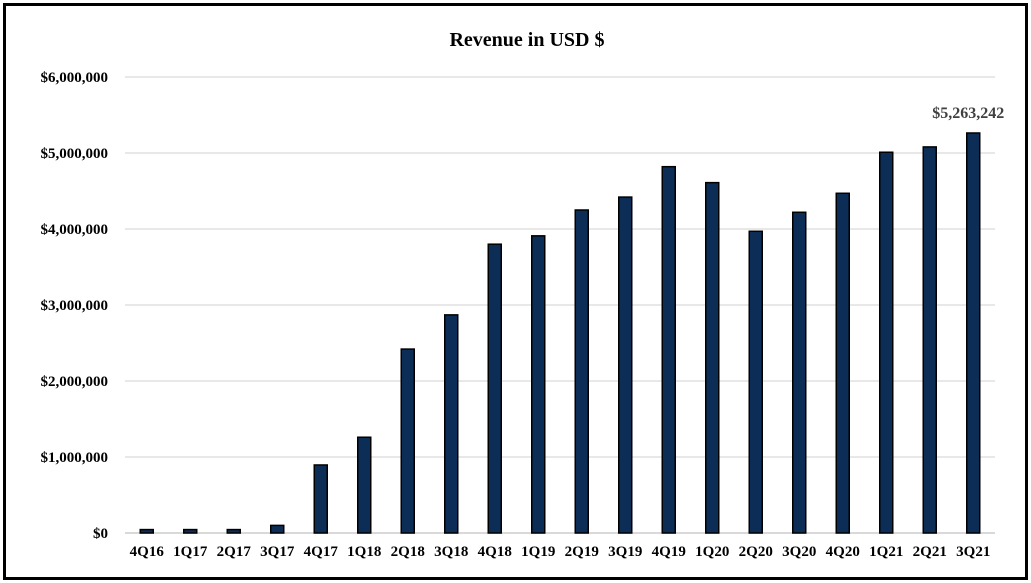 The height and width of the screenshot is (583, 1031). Describe the element at coordinates (669, 552) in the screenshot. I see `x-tick-label: 4Q19` at that location.